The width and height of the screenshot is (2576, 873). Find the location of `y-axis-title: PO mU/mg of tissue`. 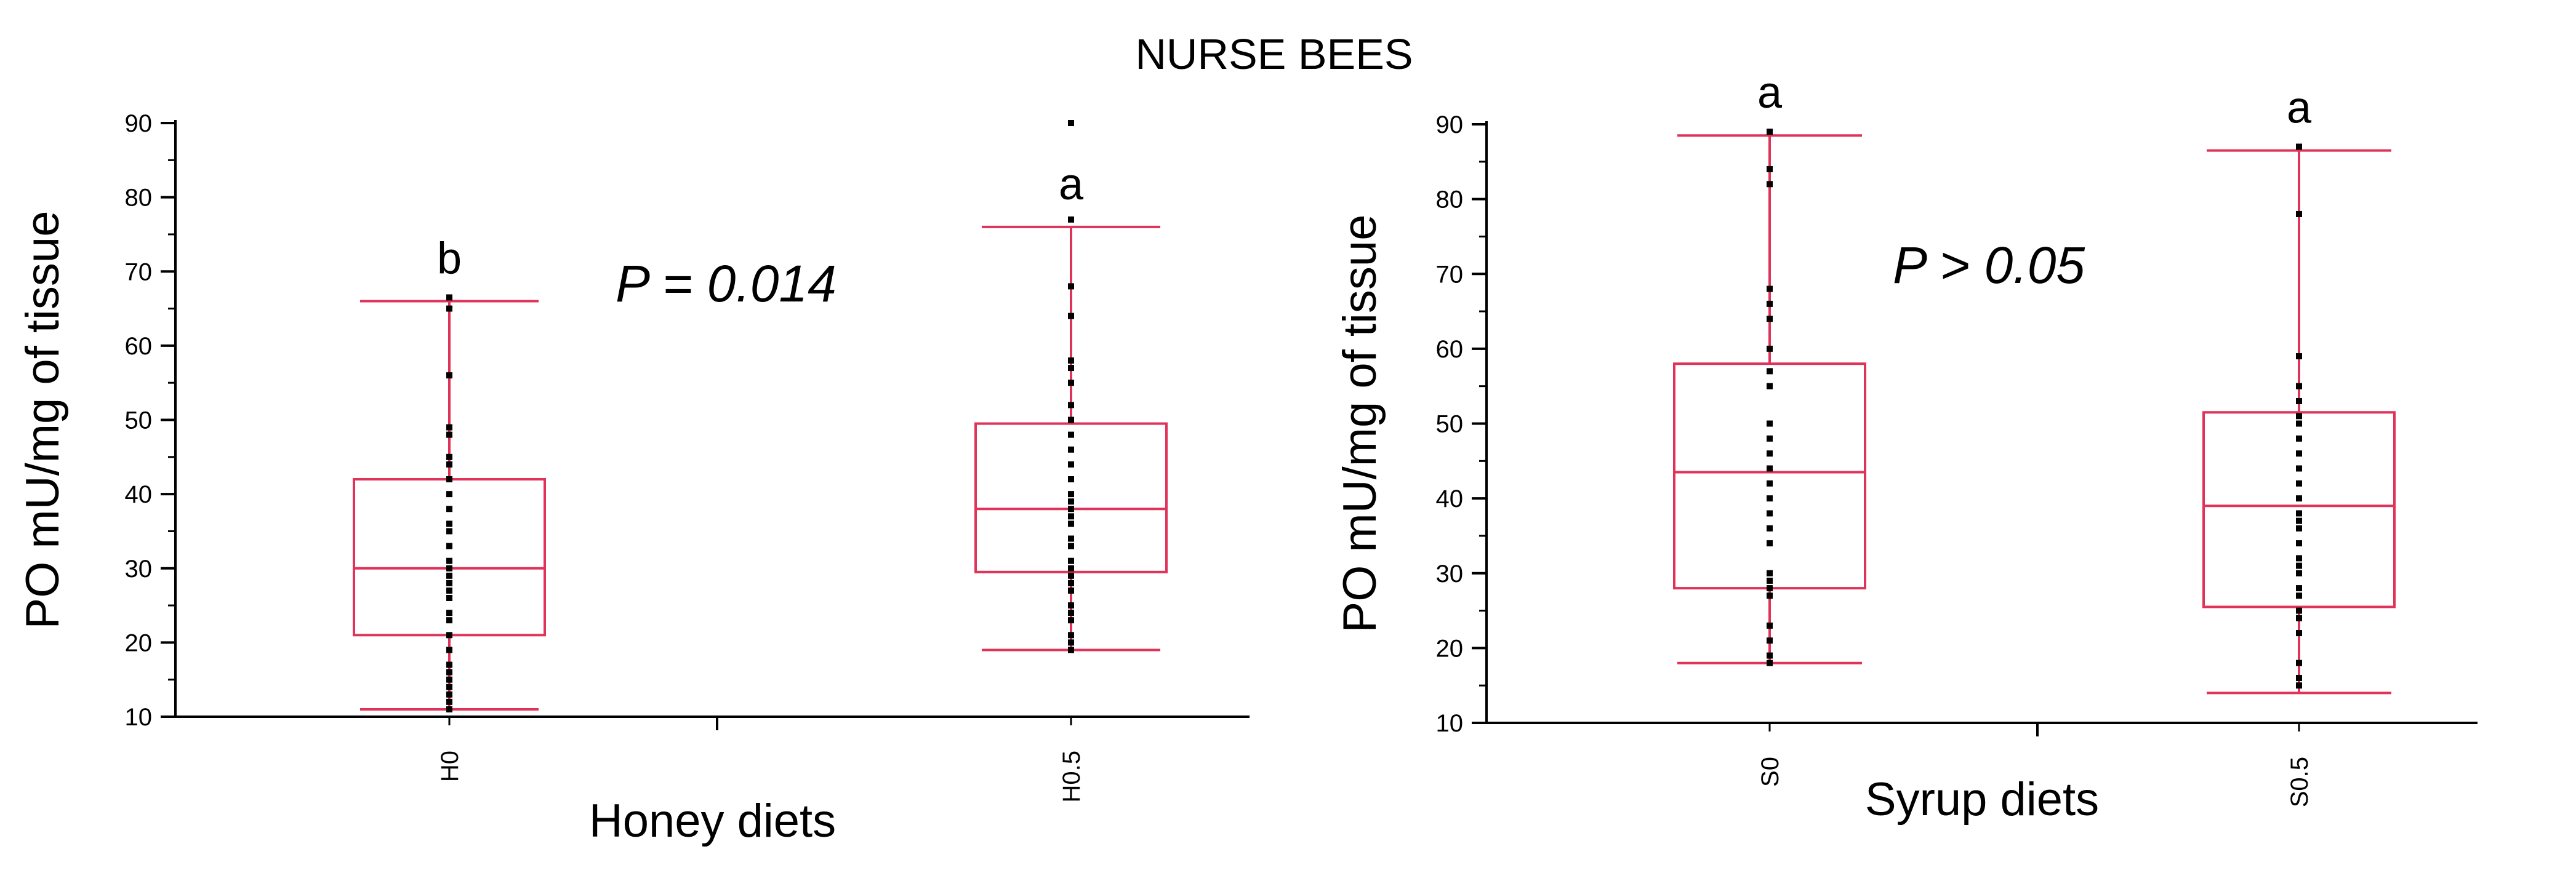

y-axis-title: PO mU/mg of tissue is located at coordinates (43, 420).